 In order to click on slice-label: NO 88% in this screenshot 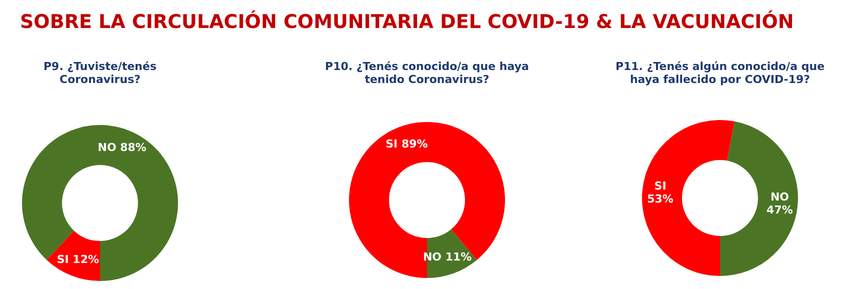, I will do `click(122, 147)`.